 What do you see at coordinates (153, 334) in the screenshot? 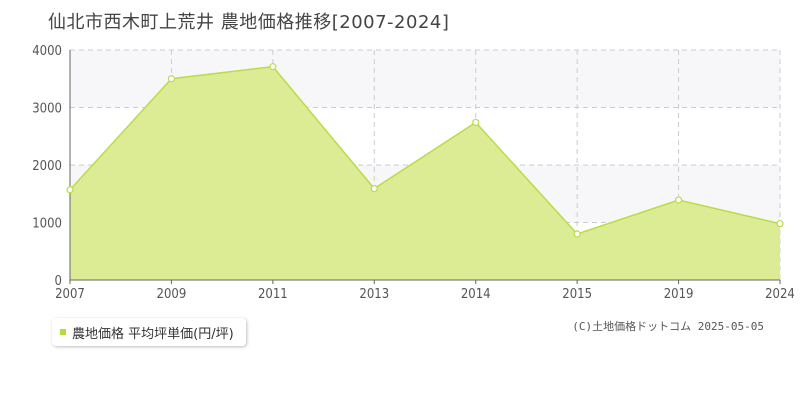
I see `legend-label: 農地価格 平均坪単価(円/坪)` at bounding box center [153, 334].